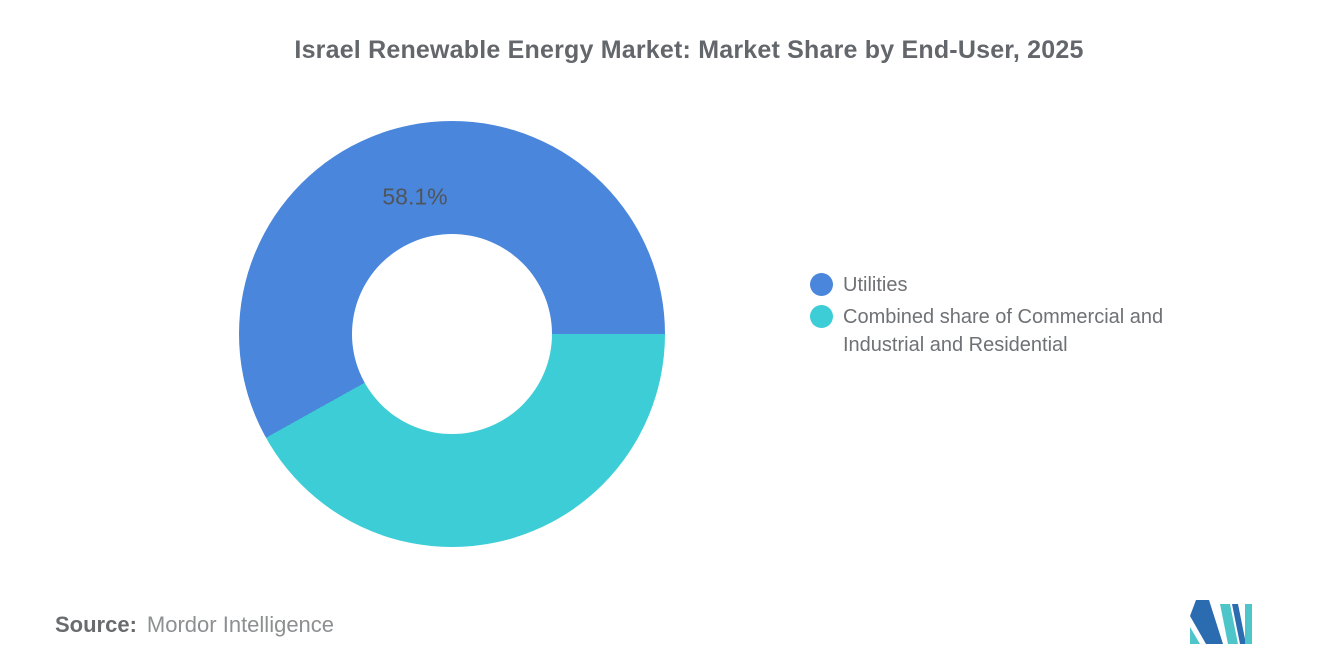  I want to click on legend-item-utilities: Utilities, so click(1014, 285).